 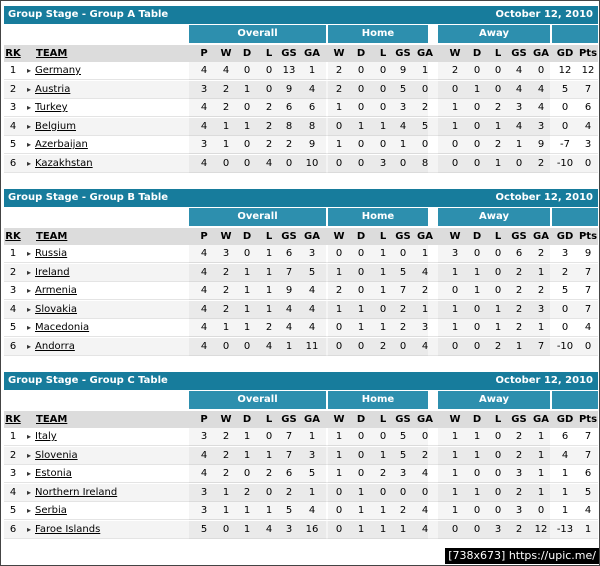 I want to click on team-link: Northern Ireland, so click(x=72, y=493).